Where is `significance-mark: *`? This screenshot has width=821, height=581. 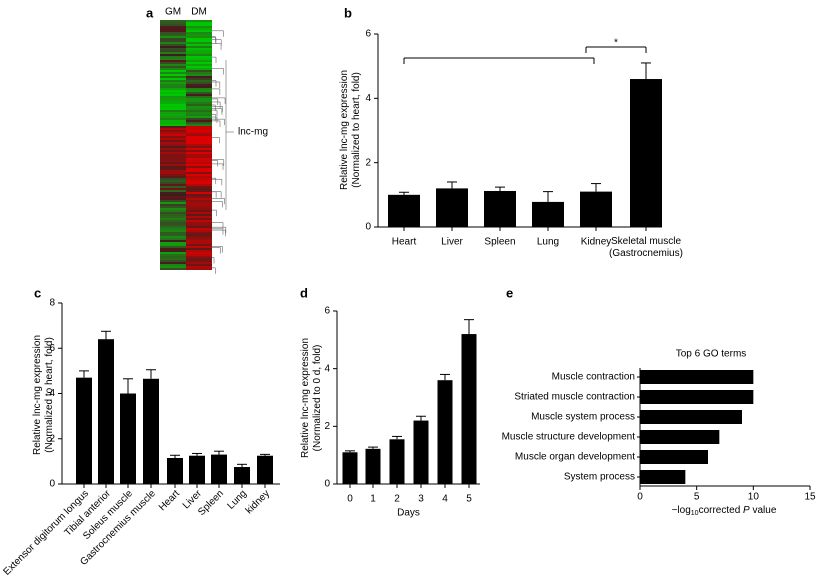
significance-mark: * is located at coordinates (616, 43).